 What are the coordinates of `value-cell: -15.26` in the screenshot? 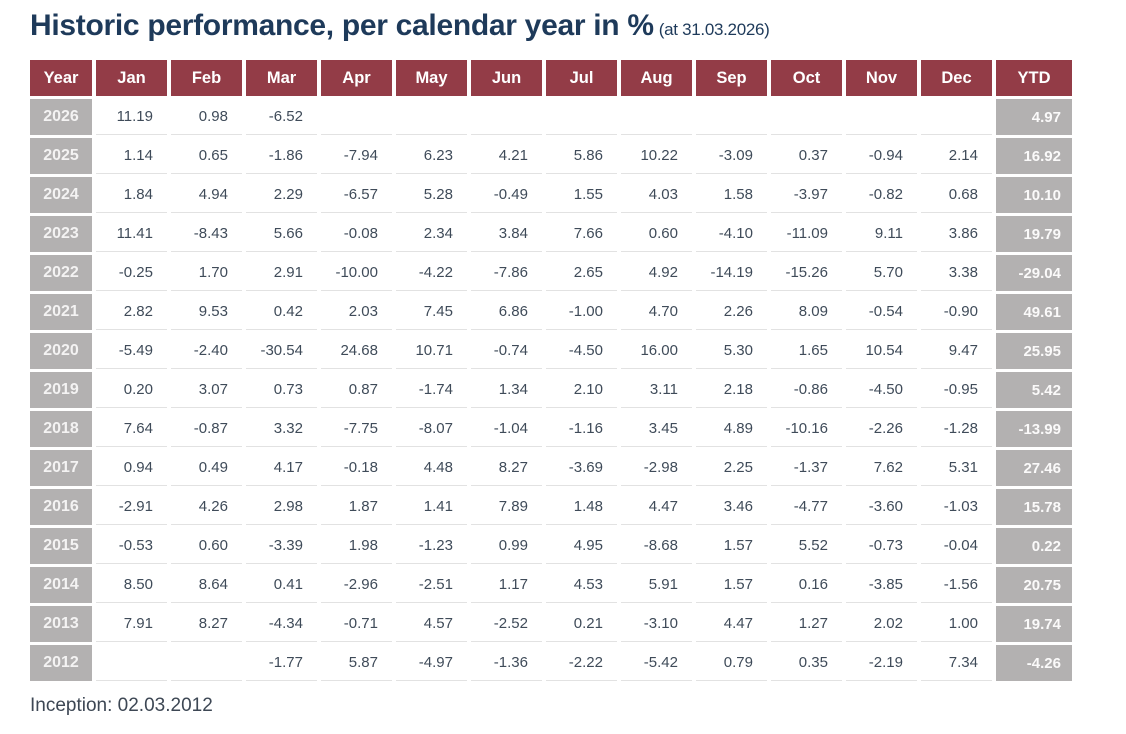 It's located at (806, 273).